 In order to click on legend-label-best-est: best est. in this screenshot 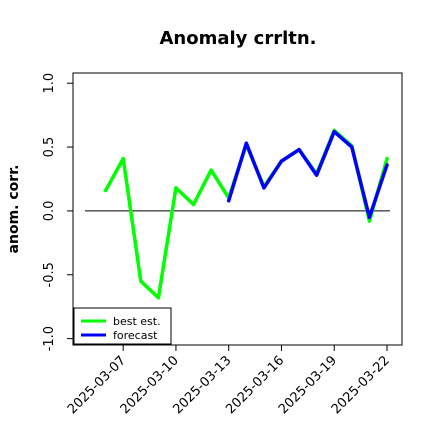, I will do `click(137, 321)`.